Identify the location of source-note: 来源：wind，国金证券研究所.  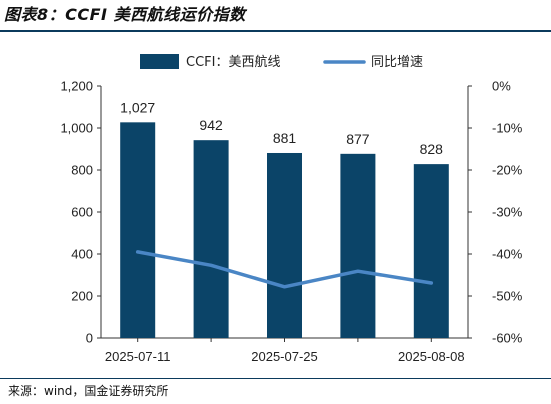
(88, 391).